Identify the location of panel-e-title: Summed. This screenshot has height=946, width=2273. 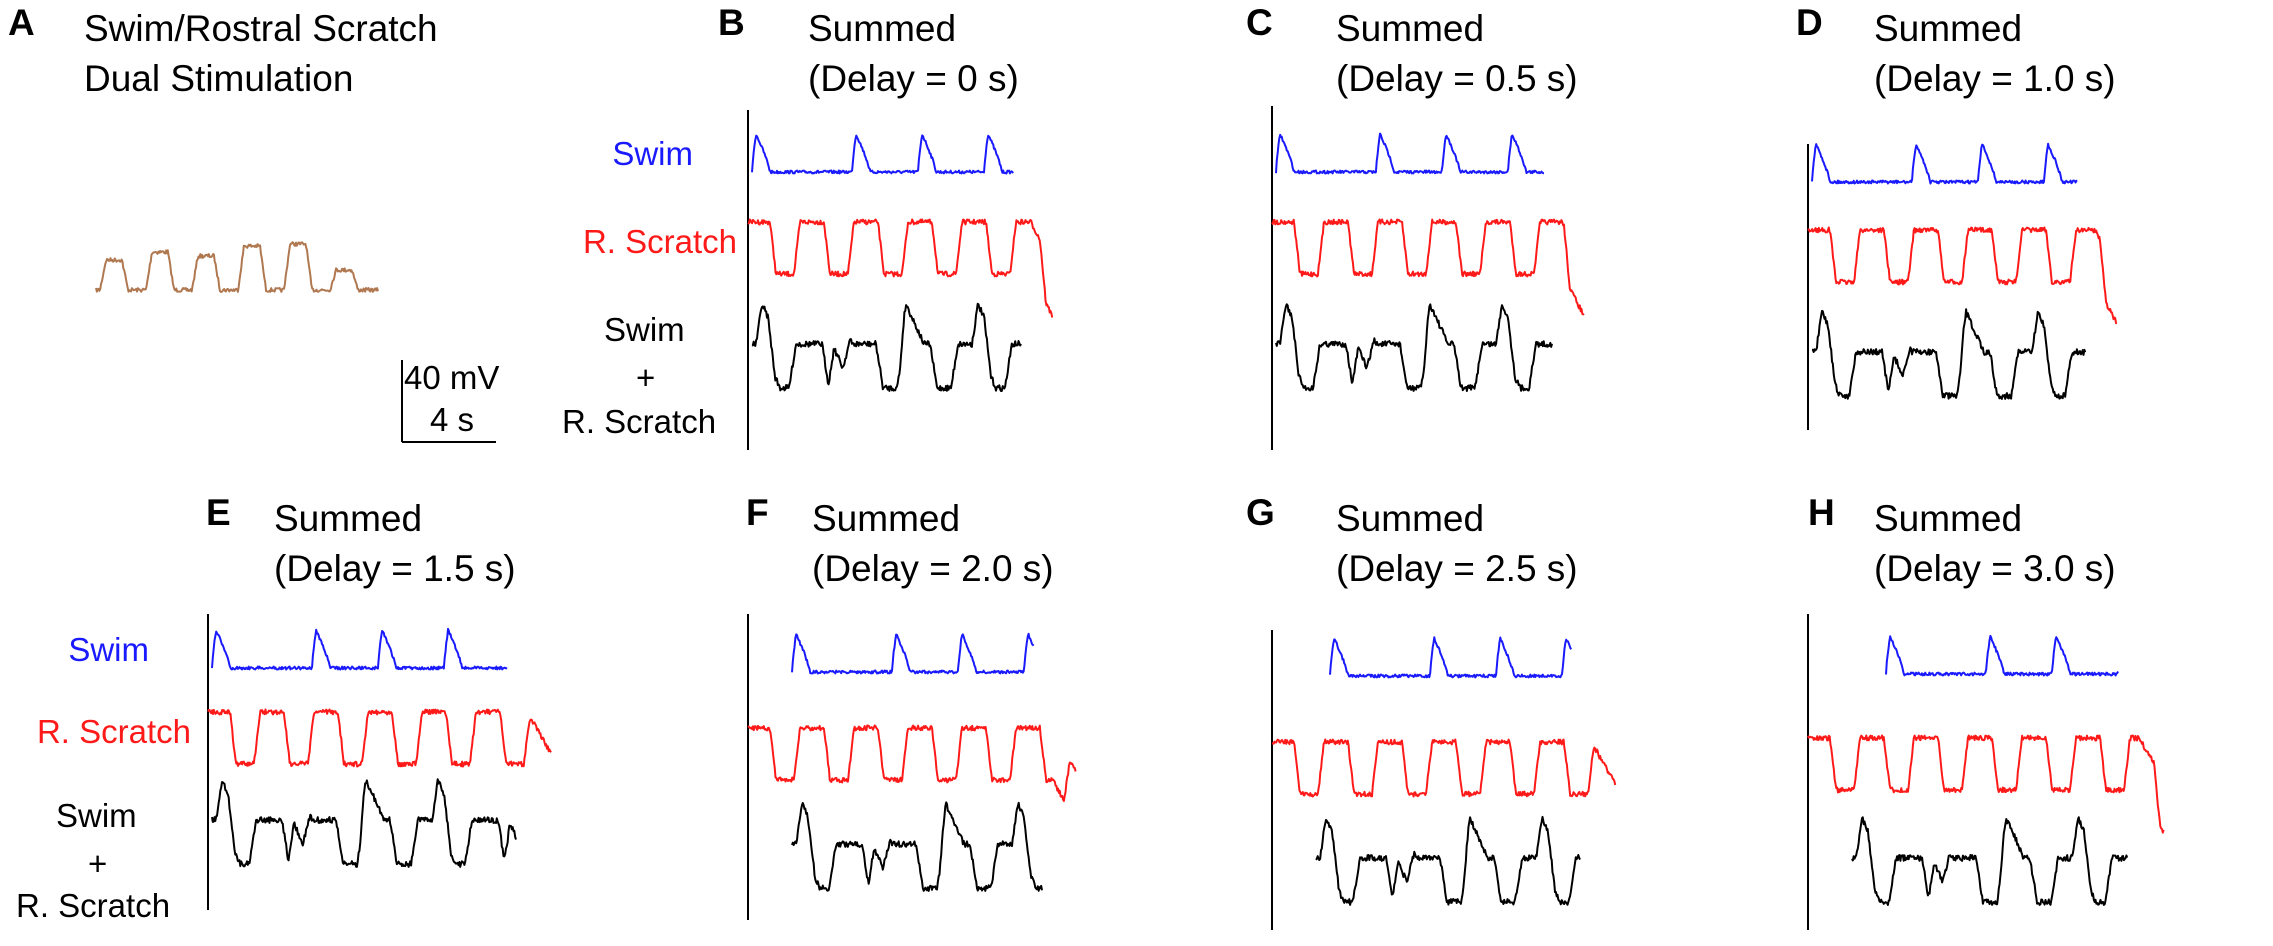
(348, 518).